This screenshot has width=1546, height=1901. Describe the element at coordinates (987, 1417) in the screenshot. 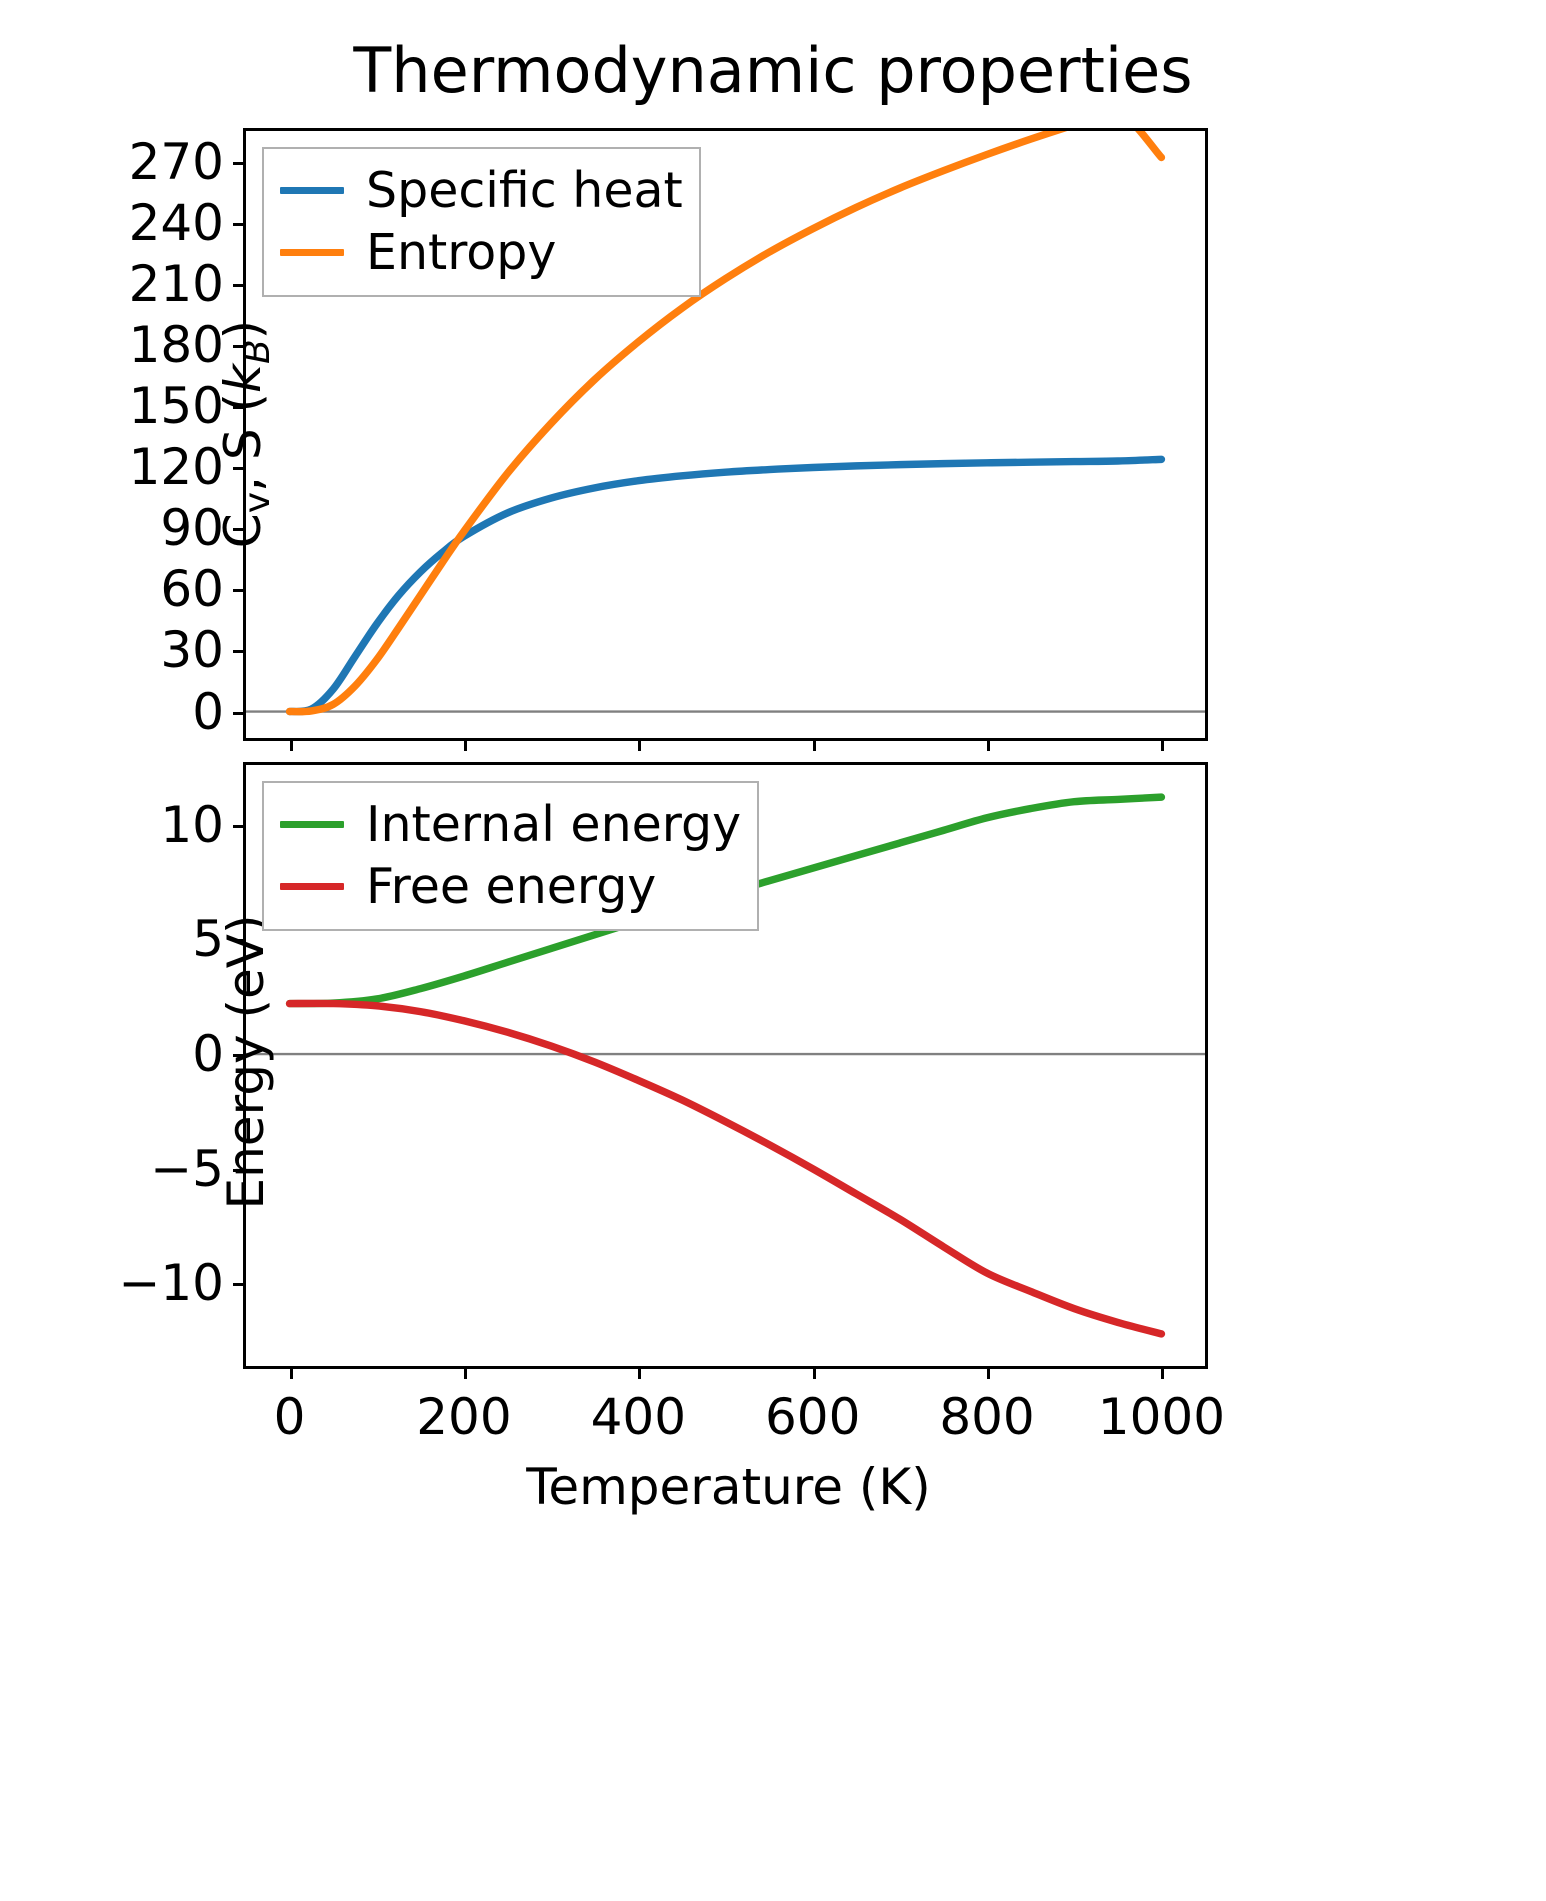

I see `x-tick-label: 800` at that location.